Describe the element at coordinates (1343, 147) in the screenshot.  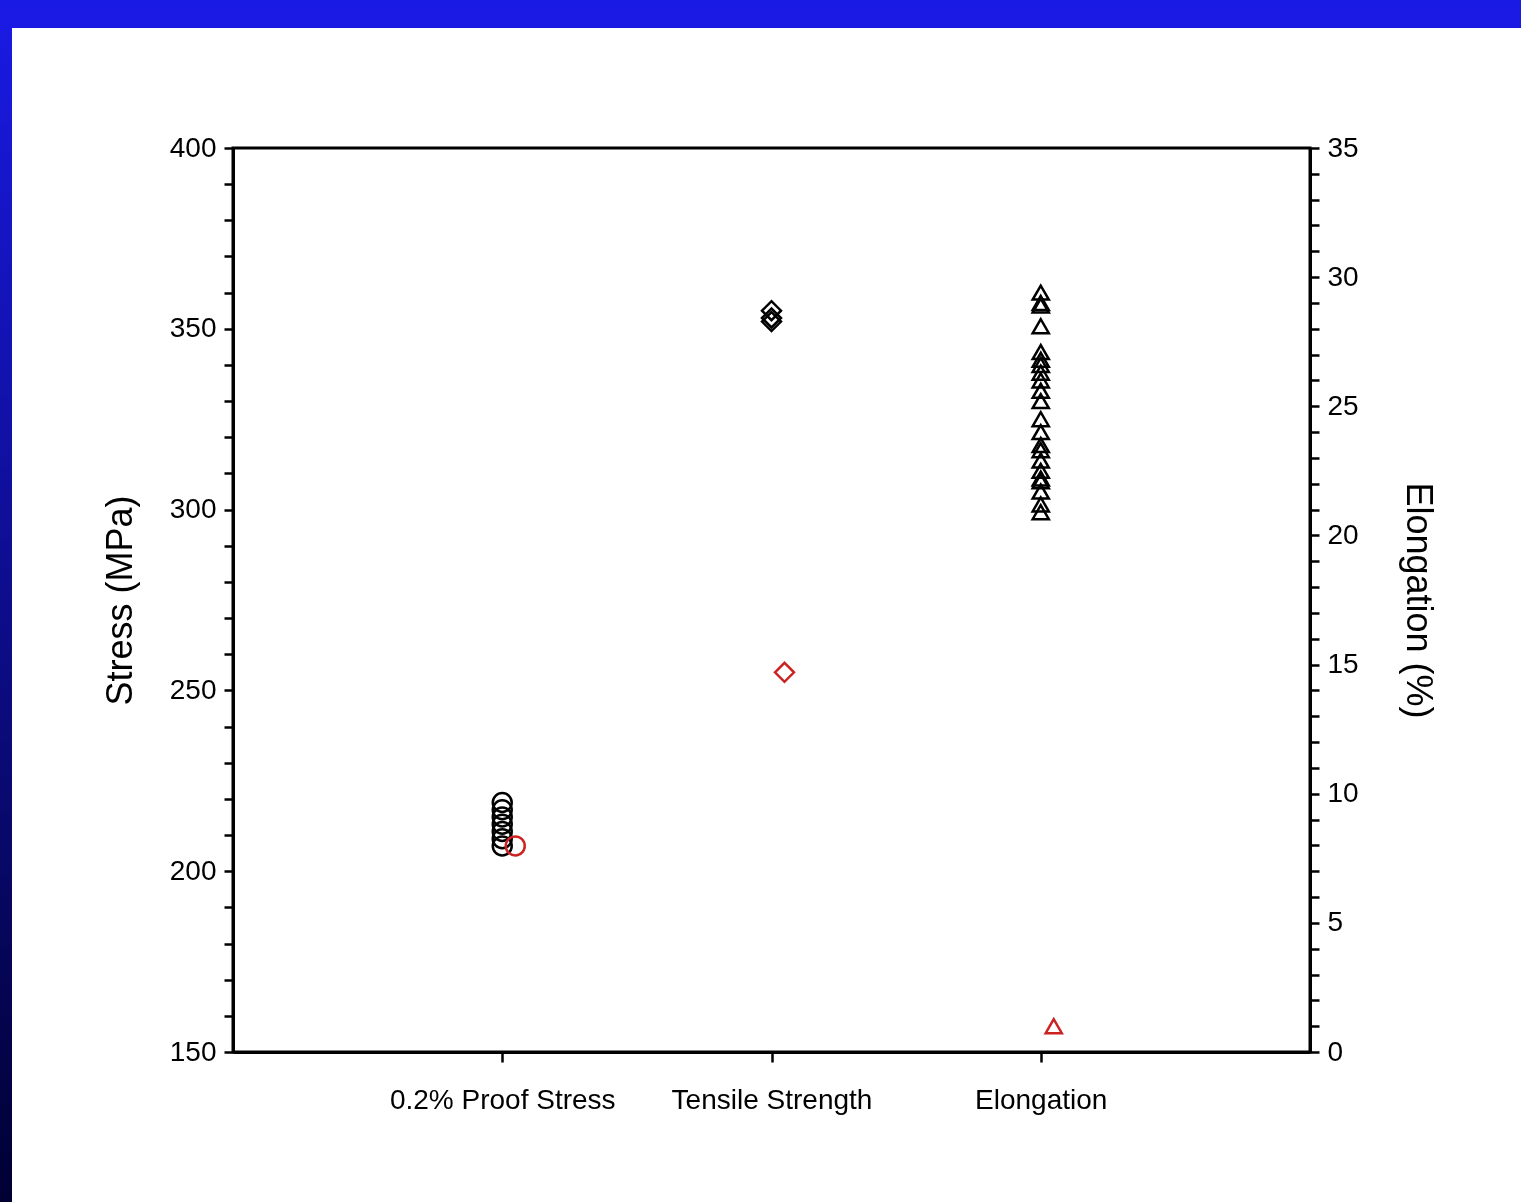
I see `y2-tick-label: 35` at that location.